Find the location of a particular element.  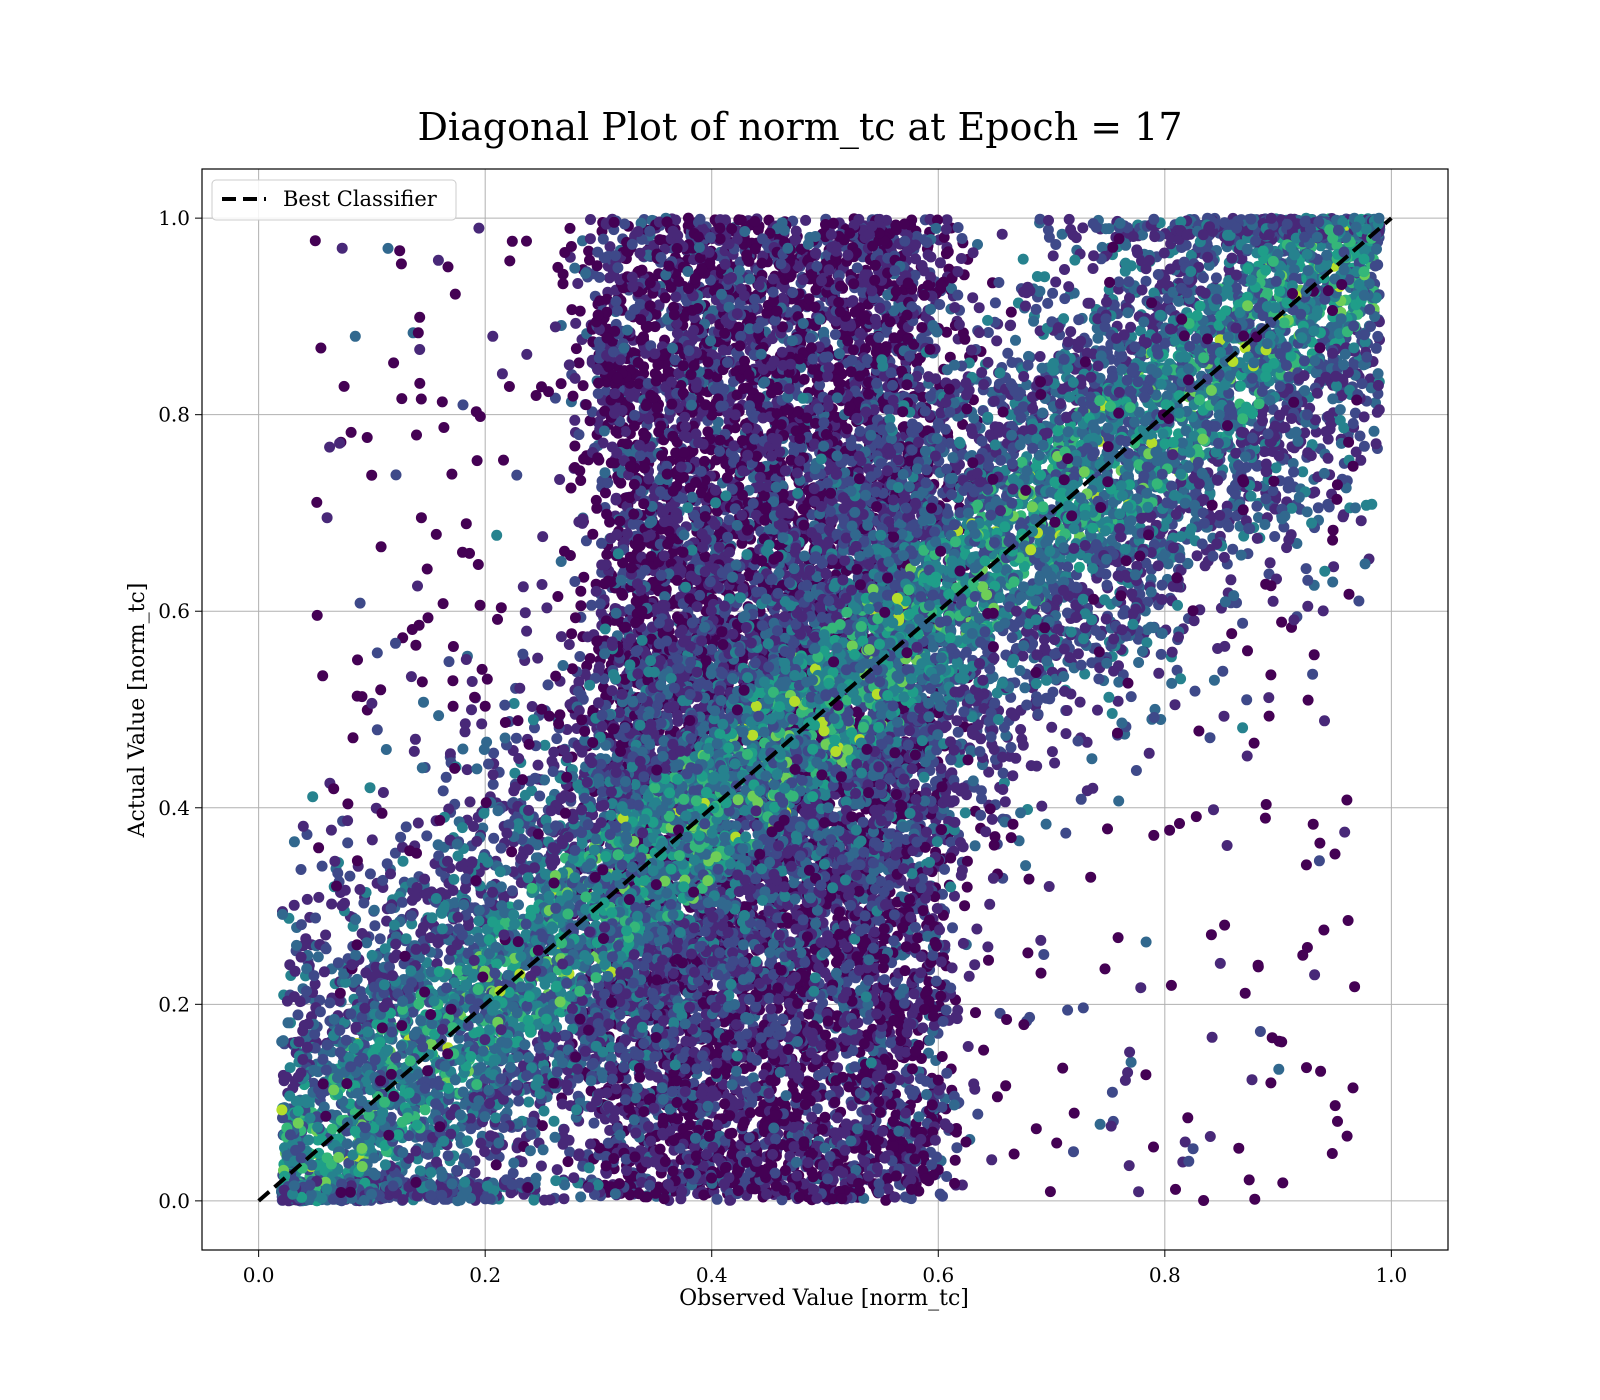

chart-title: Diagonal Plot of norm_tc at Epoch = 17 is located at coordinates (799, 127).